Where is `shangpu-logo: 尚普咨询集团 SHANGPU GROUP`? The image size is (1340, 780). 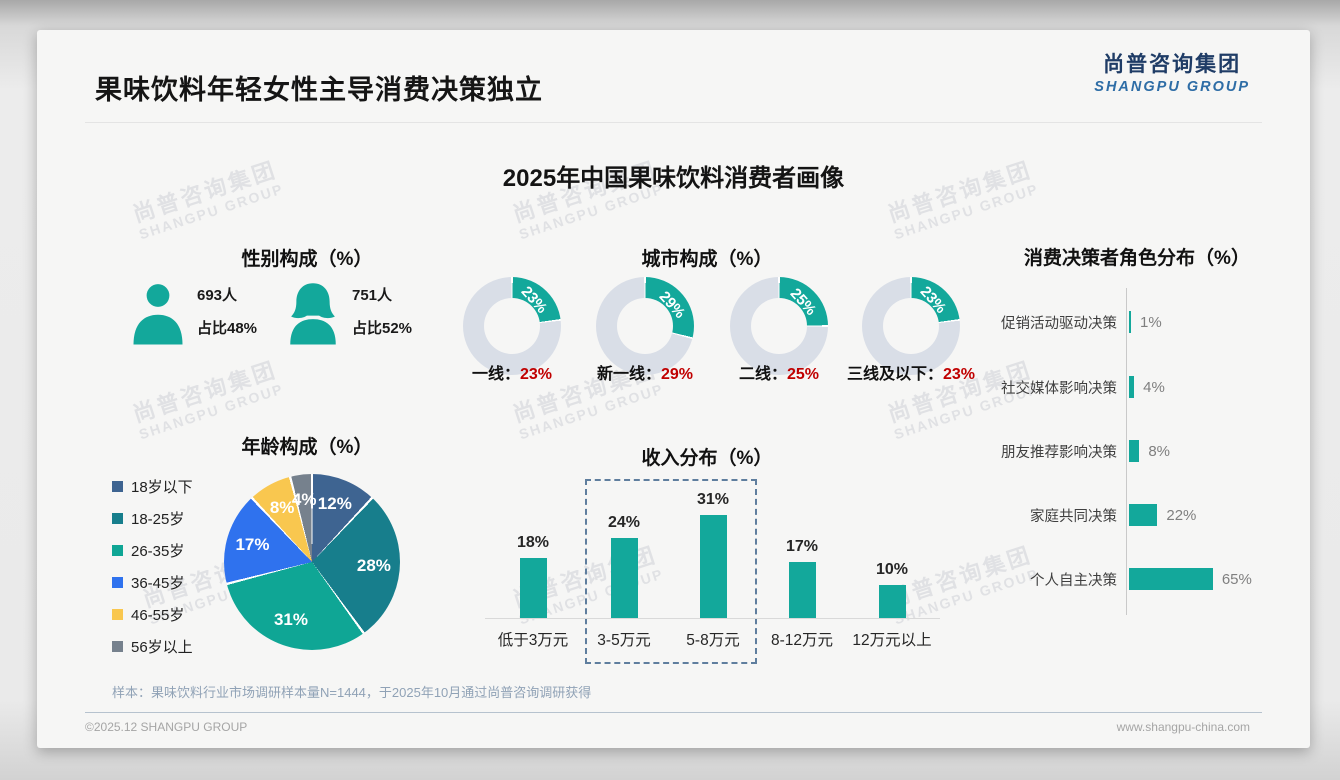 shangpu-logo: 尚普咨询集团 SHANGPU GROUP is located at coordinates (1172, 71).